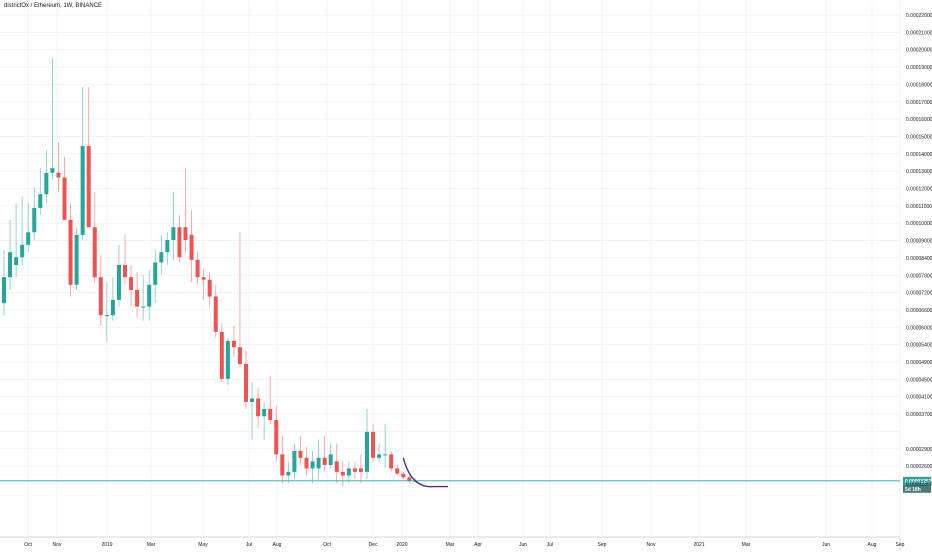 The width and height of the screenshot is (932, 555). What do you see at coordinates (919, 190) in the screenshot?
I see `price-tick-label: 0.00012000` at bounding box center [919, 190].